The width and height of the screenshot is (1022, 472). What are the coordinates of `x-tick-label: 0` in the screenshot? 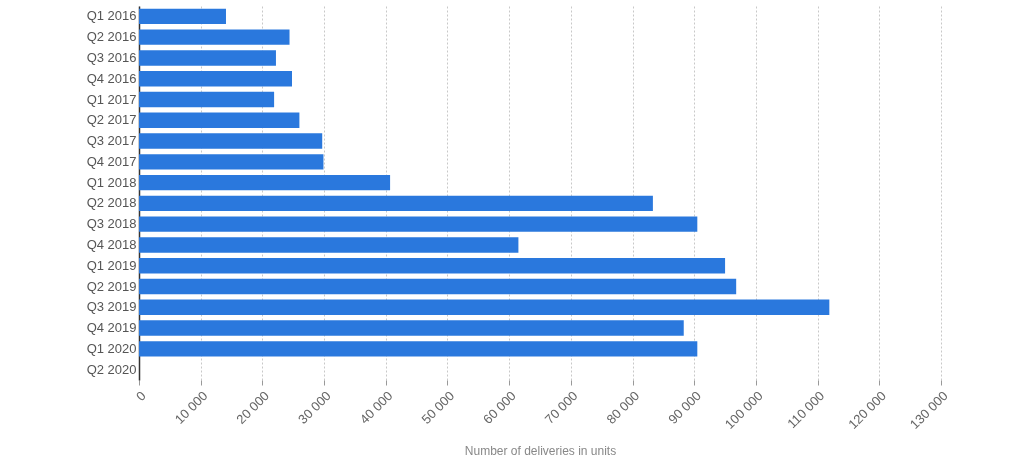 It's located at (140, 396).